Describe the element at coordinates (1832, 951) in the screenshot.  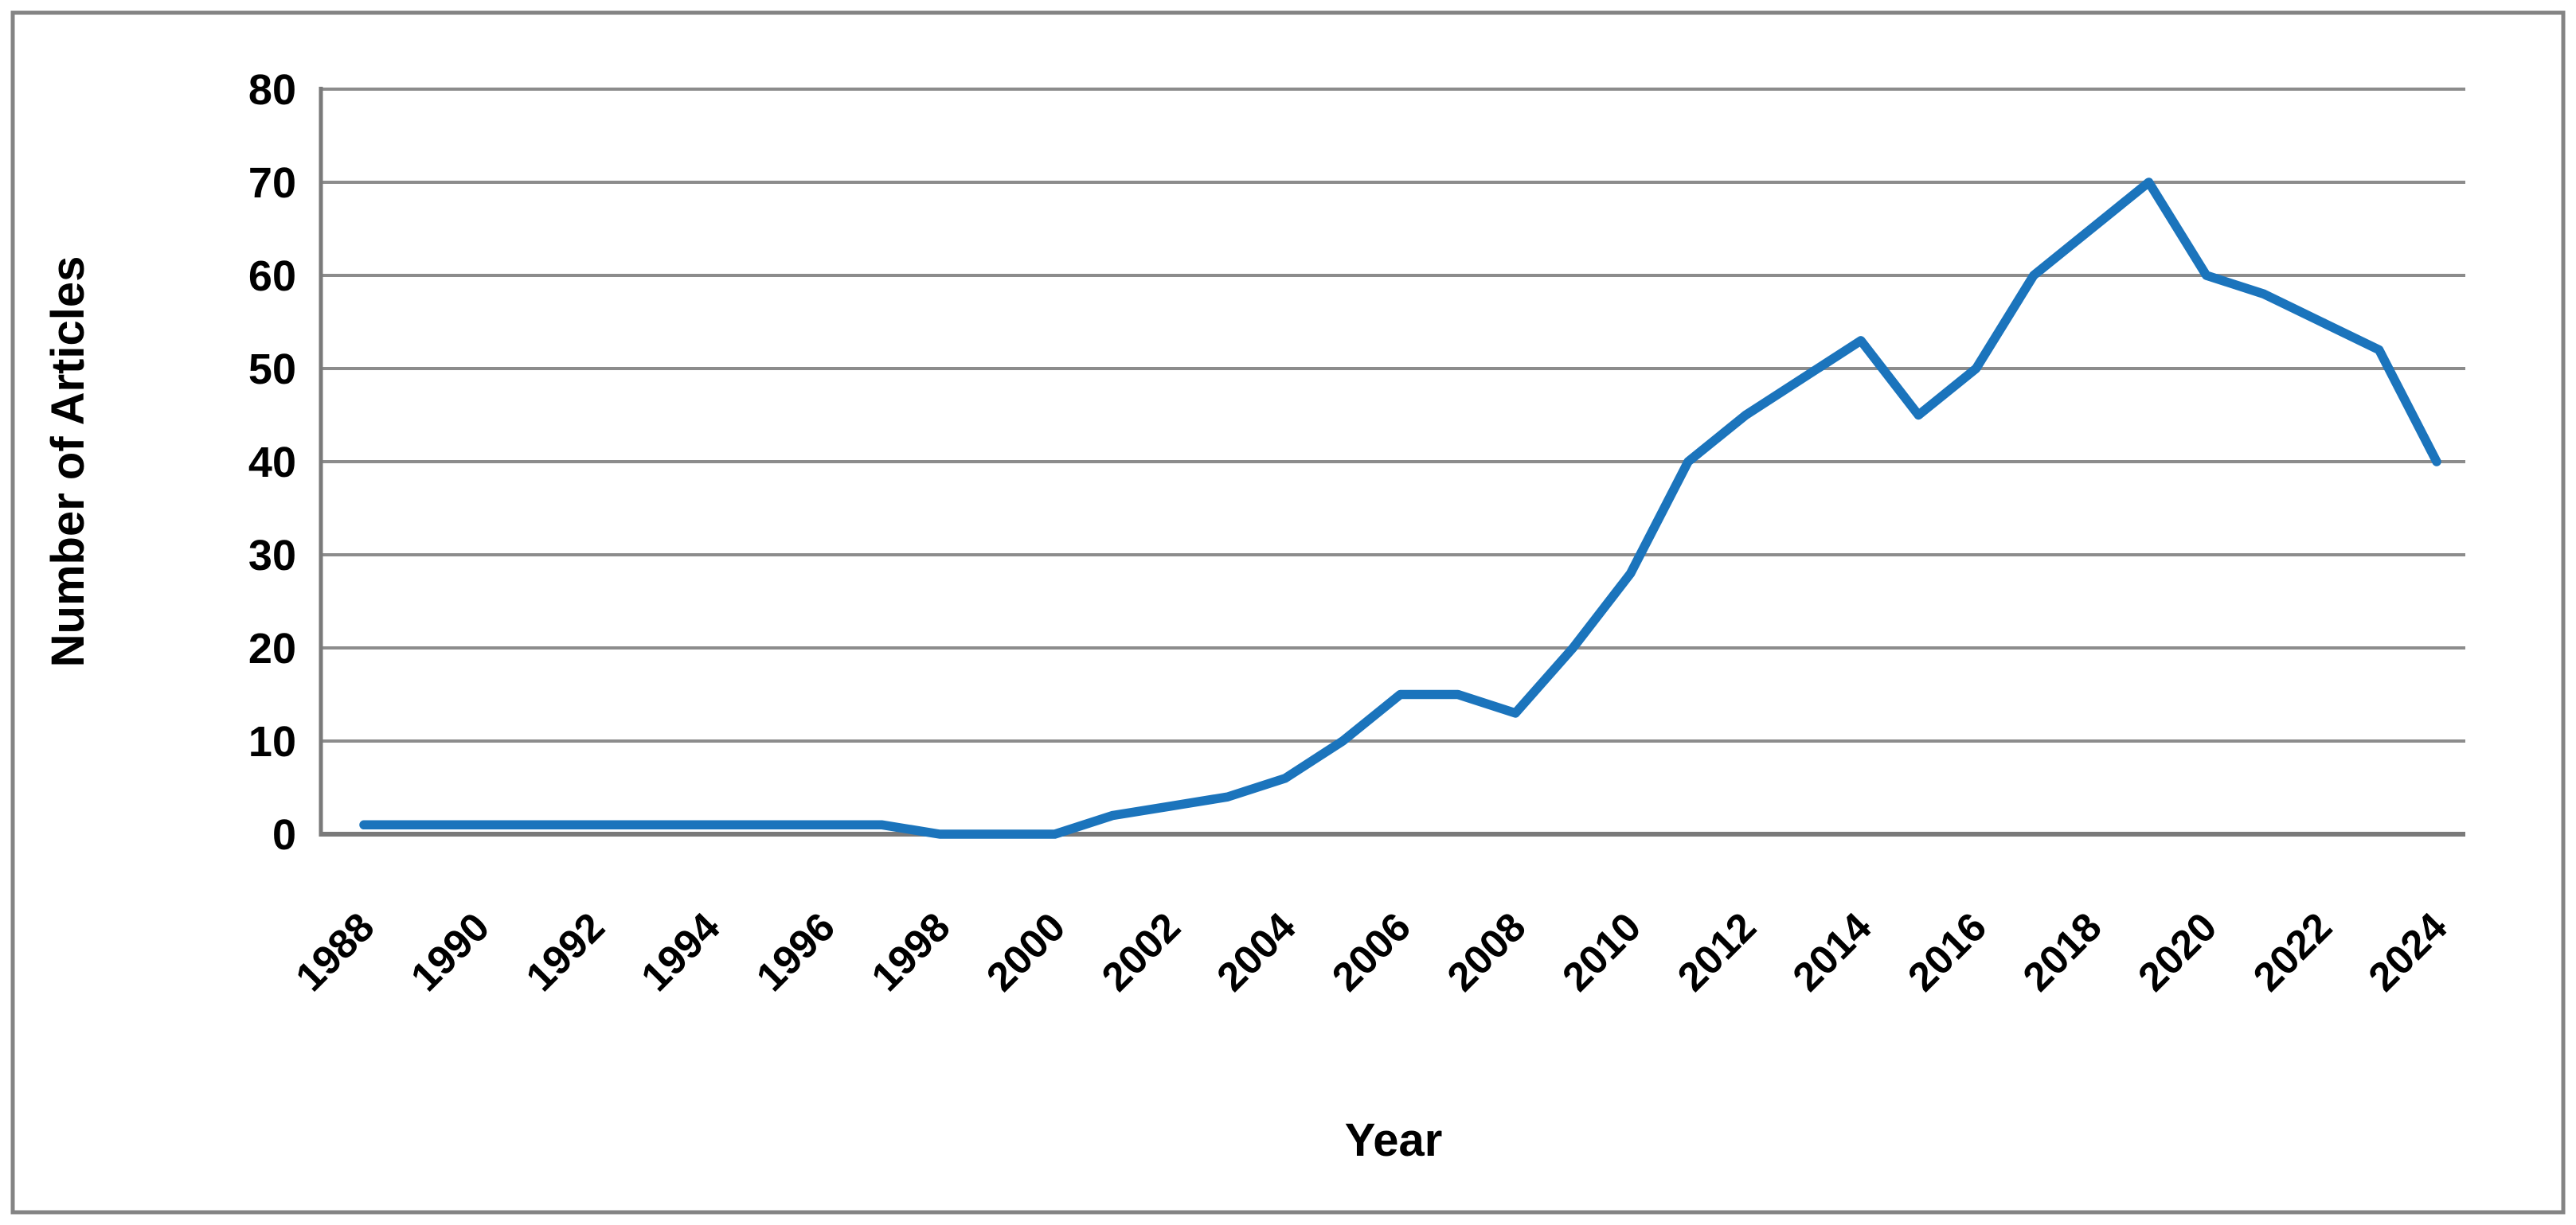
I see `x-tick-label: 2014` at that location.